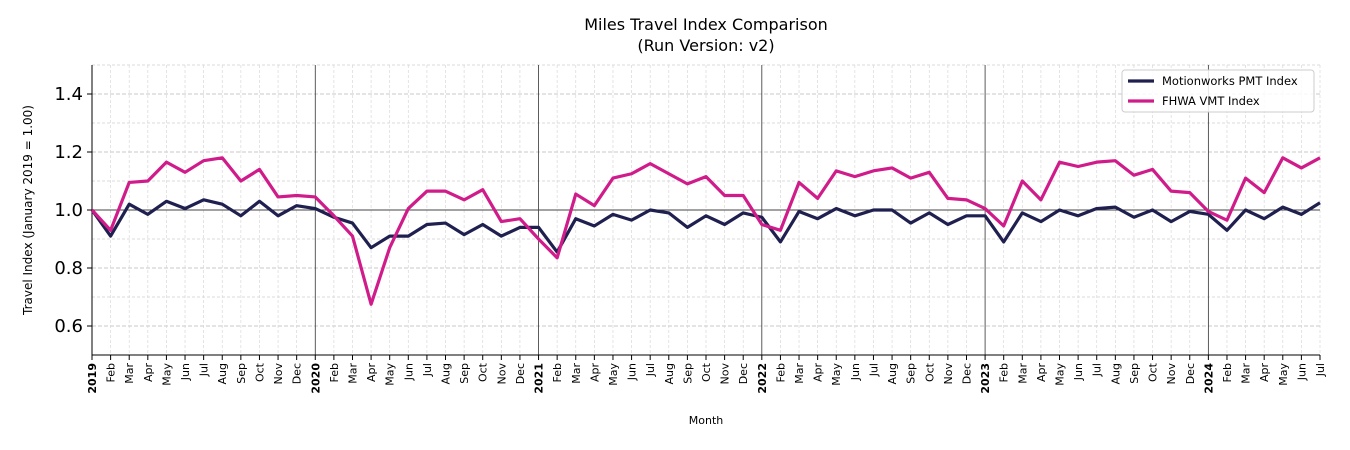 This screenshot has width=1350, height=450. Describe the element at coordinates (315, 378) in the screenshot. I see `x-tick-label: 2020` at that location.